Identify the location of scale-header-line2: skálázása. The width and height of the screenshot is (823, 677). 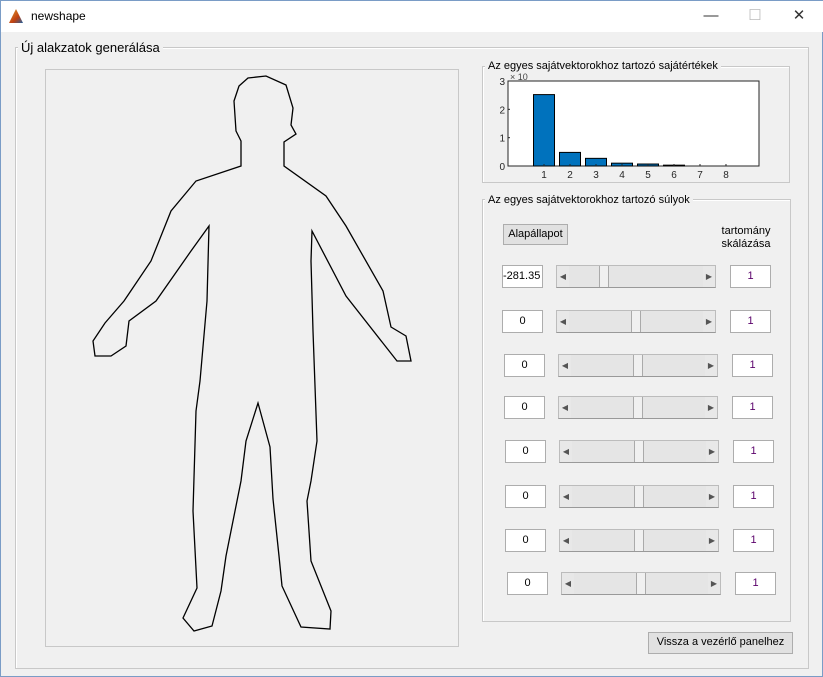
(746, 244).